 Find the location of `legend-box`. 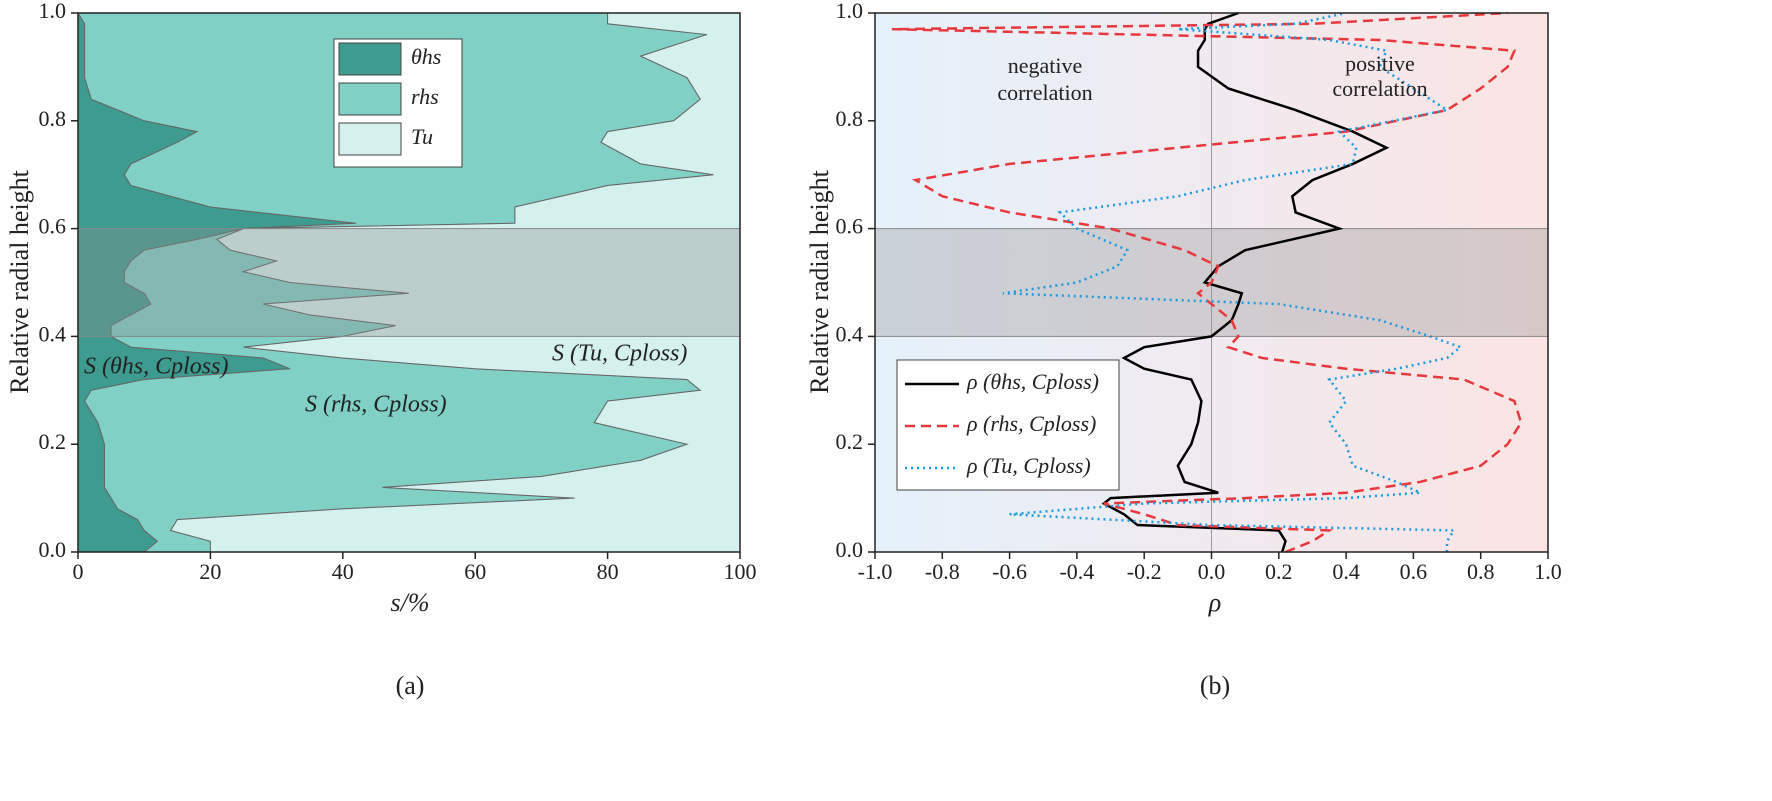

legend-box is located at coordinates (1008, 425).